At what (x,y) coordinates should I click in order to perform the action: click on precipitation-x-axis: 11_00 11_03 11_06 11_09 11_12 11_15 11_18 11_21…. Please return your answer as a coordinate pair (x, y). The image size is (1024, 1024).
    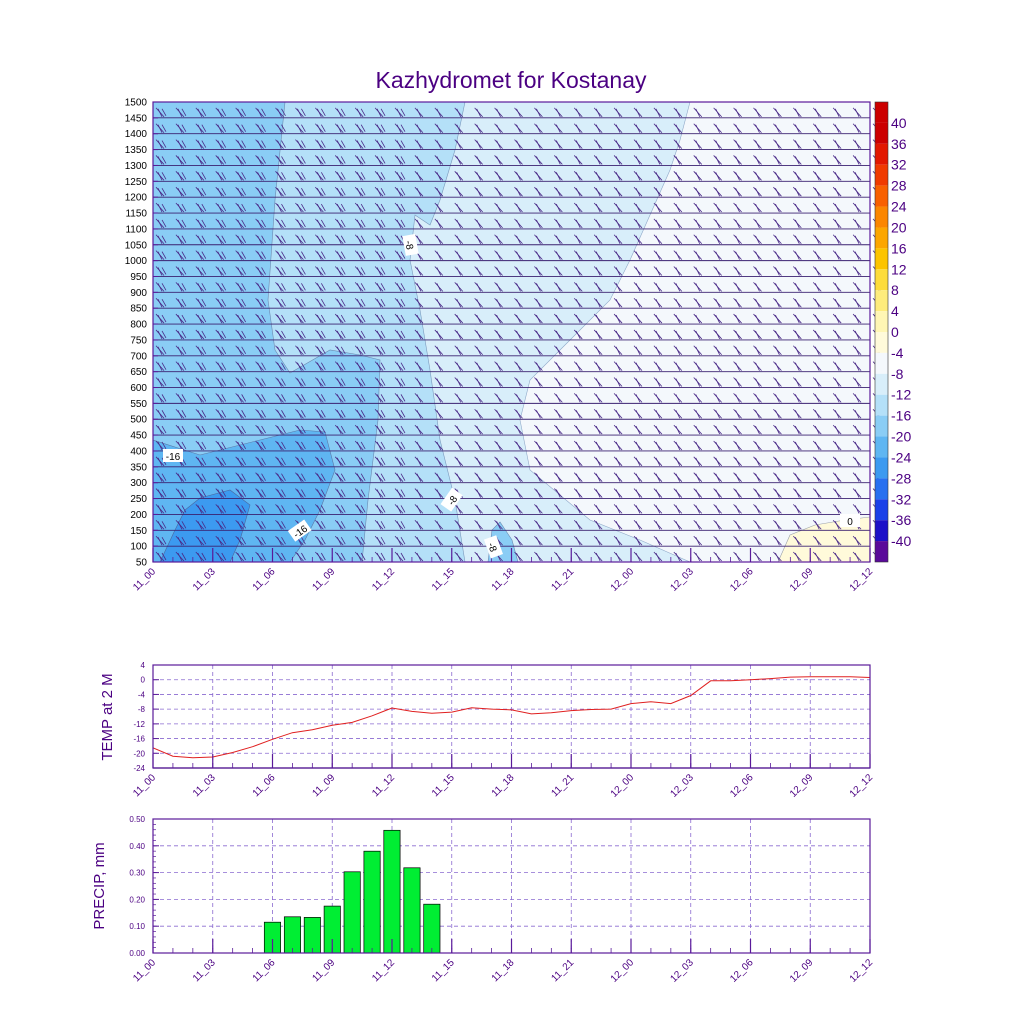
    Looking at the image, I should click on (503, 962).